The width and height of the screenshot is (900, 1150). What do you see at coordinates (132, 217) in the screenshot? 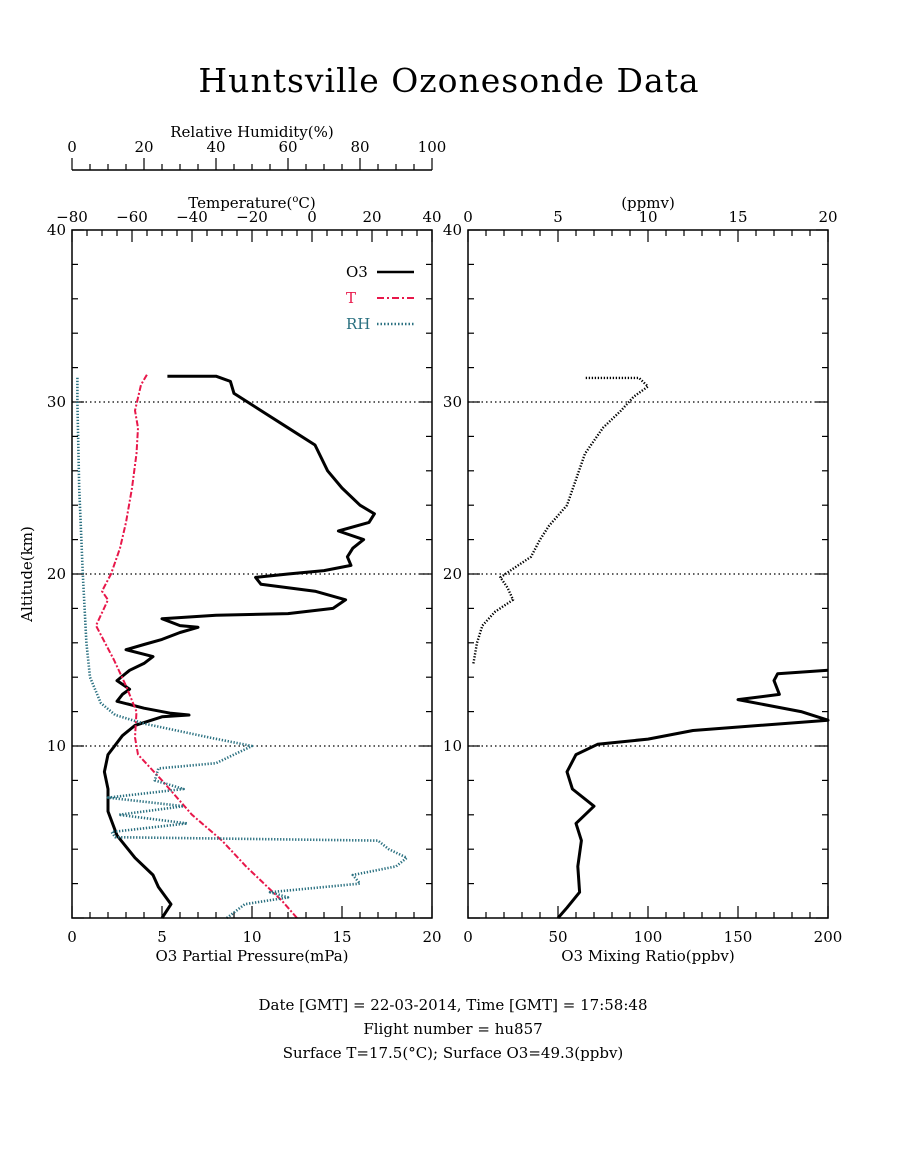
I see `x-top-tick-label: −60` at bounding box center [132, 217].